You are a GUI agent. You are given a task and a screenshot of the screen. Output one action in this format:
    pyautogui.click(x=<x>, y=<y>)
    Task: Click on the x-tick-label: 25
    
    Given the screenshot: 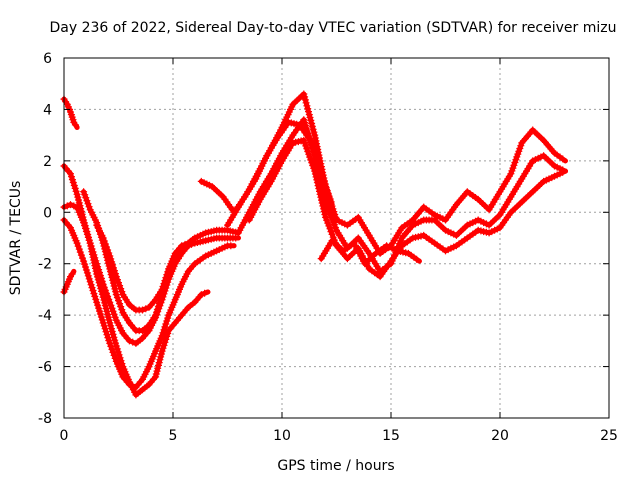 What is the action you would take?
    pyautogui.click(x=609, y=436)
    